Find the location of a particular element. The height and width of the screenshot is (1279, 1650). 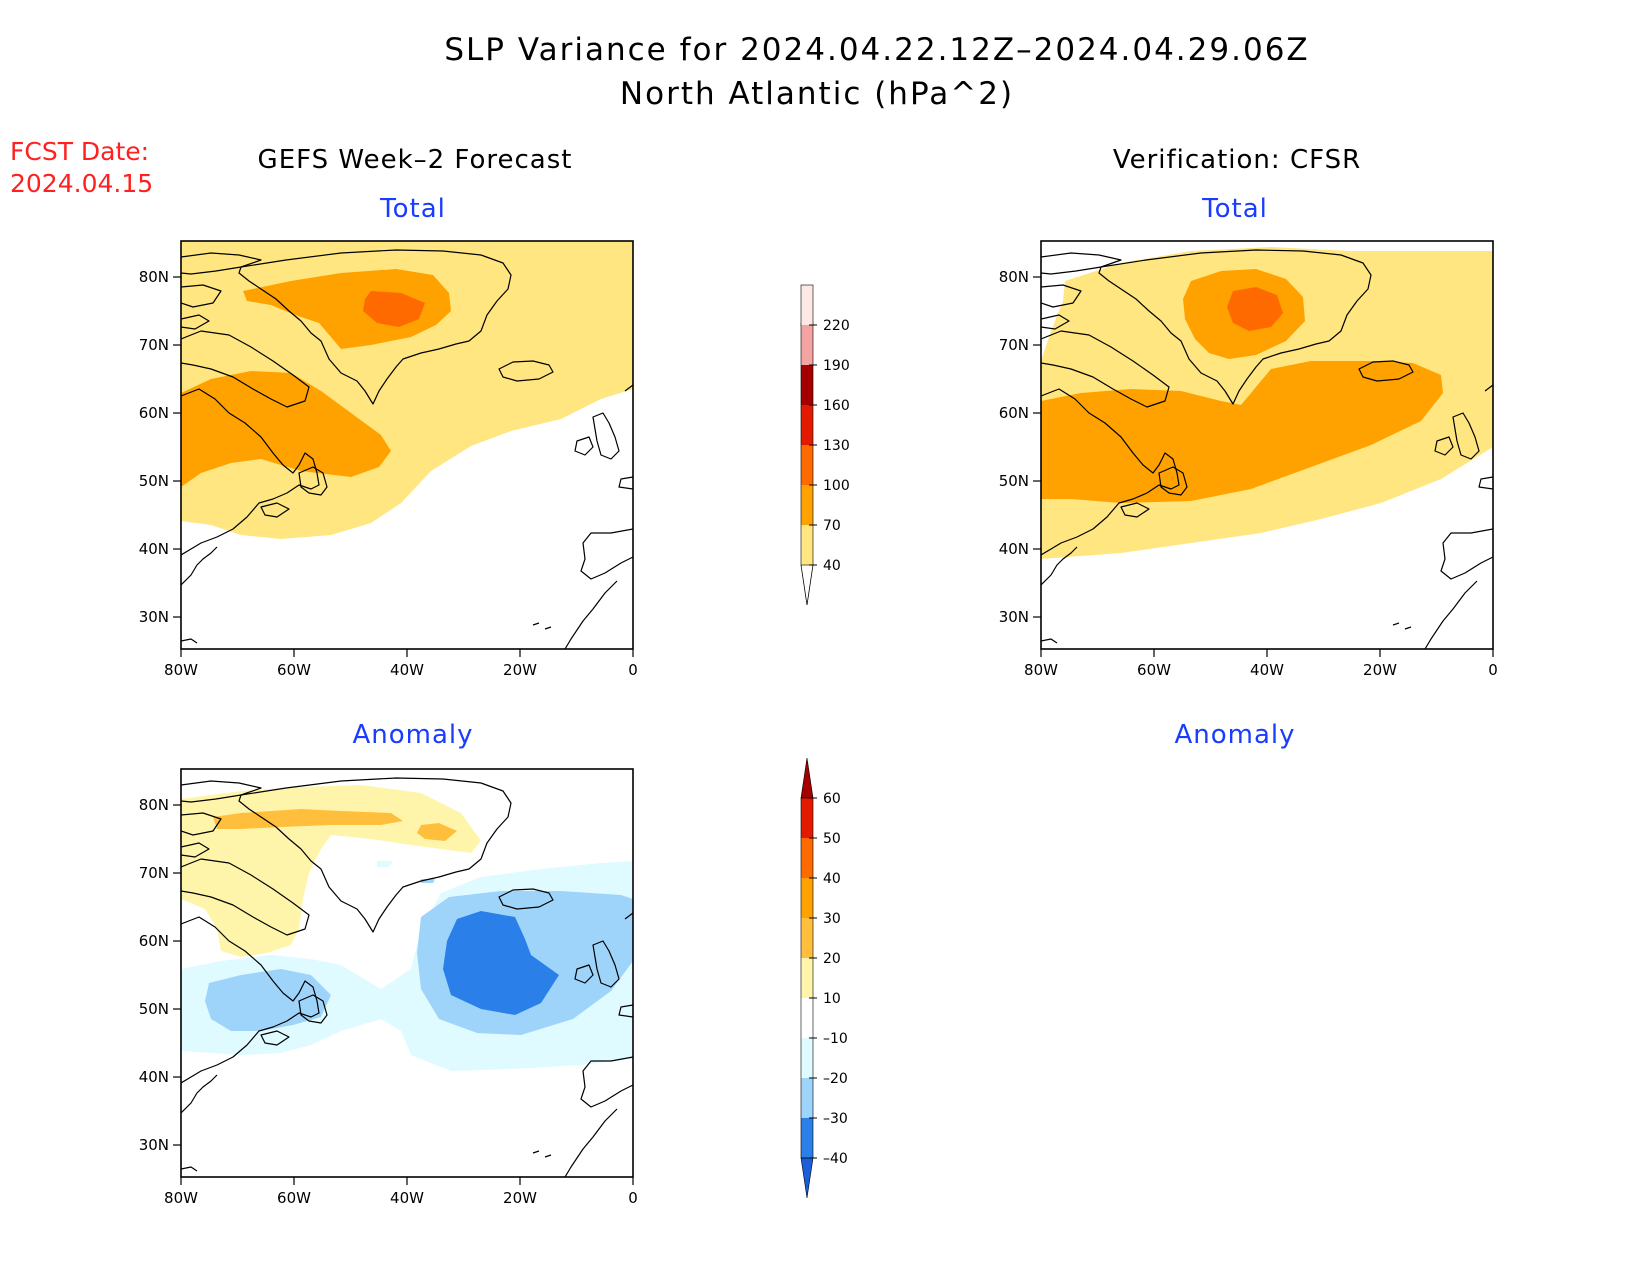

anomaly-colorbar: 60 50 40 30 20 10 –10 –20 –30 –40 is located at coordinates (824, 978).